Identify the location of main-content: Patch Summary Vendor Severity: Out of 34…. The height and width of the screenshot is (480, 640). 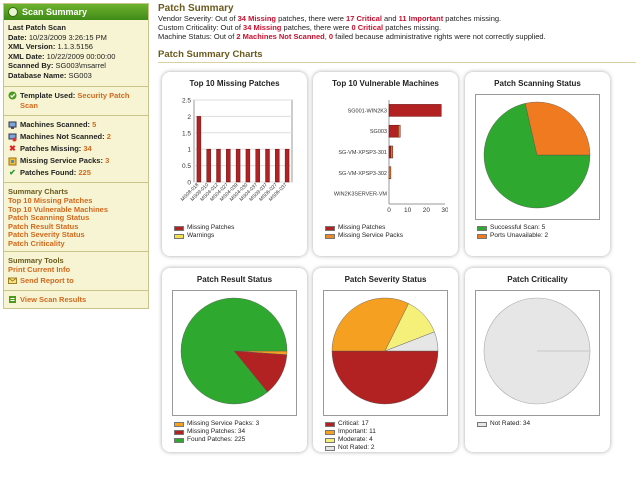
(397, 33).